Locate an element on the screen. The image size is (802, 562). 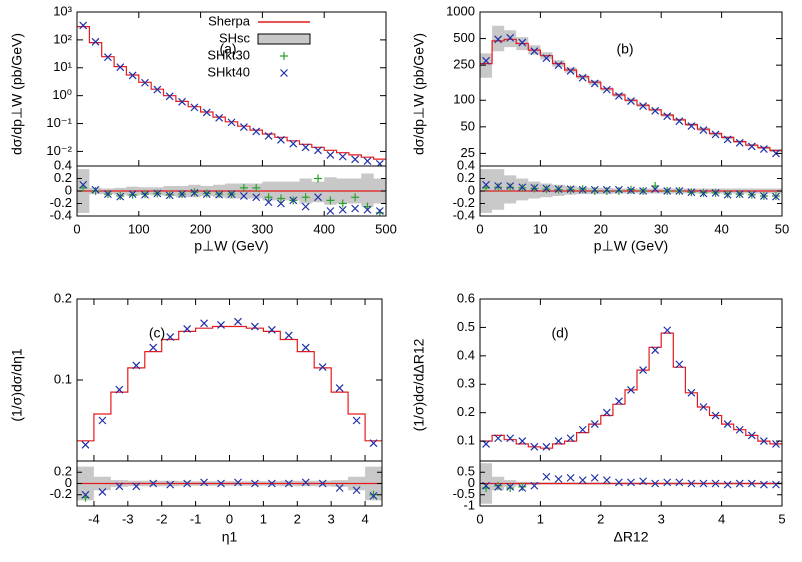
ratio-y-tick-label: 0 is located at coordinates (471, 482).